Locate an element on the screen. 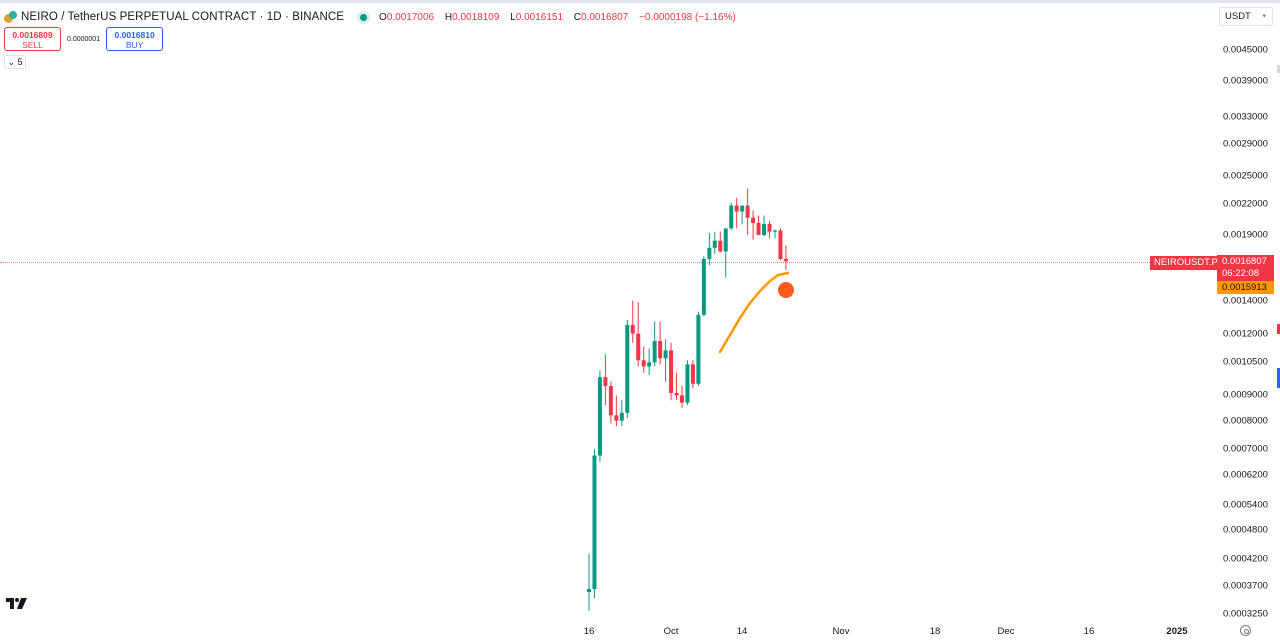 The image size is (1280, 641). chevron-down-icon: ▾ is located at coordinates (1264, 16).